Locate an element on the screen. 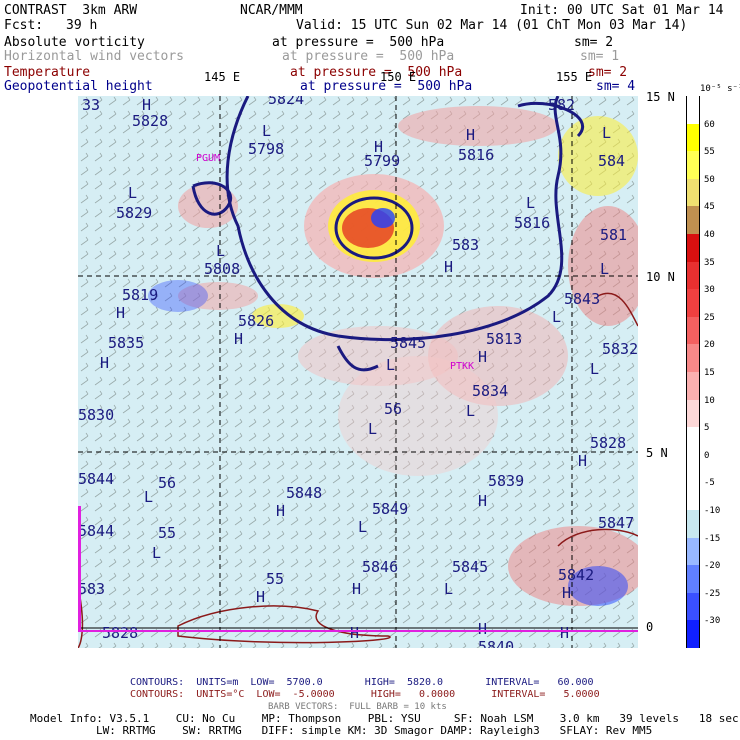 This screenshot has height=740, width=740. map-label: 55 is located at coordinates (275, 579).